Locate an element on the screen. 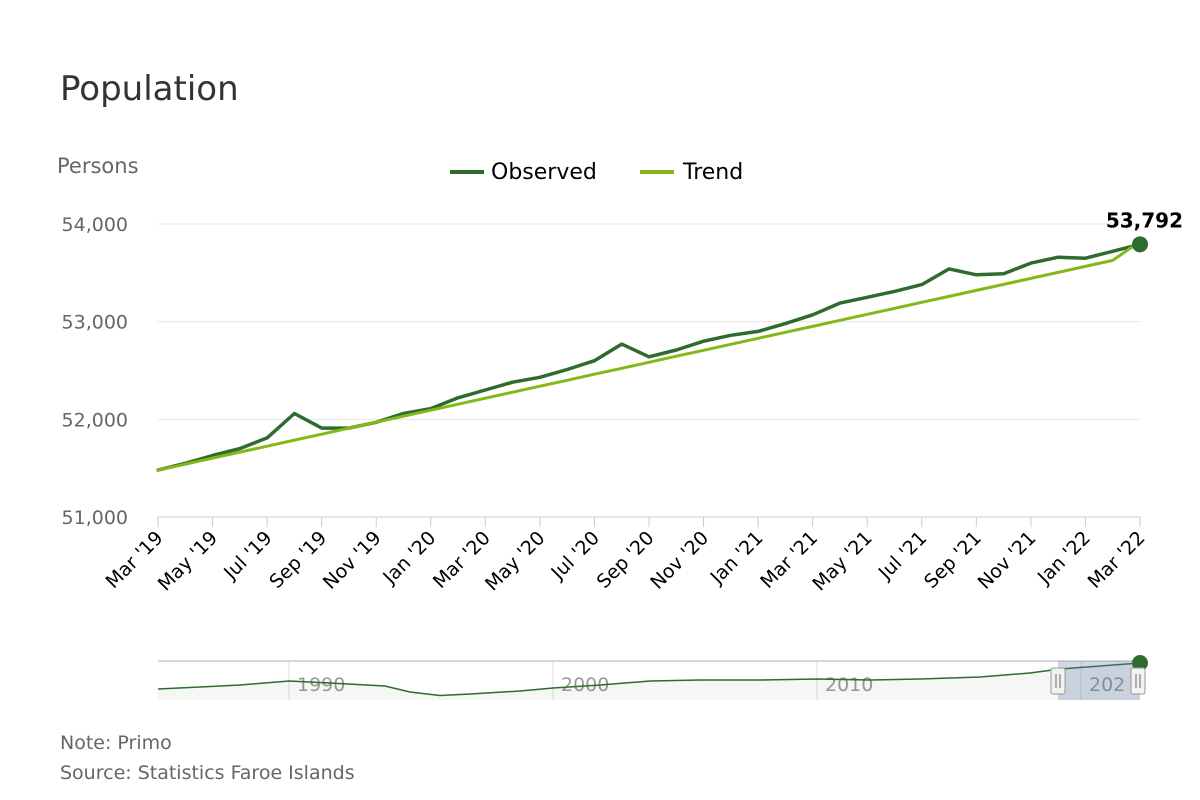 The width and height of the screenshot is (1200, 800). navigator-year-label: 202 is located at coordinates (1107, 685).